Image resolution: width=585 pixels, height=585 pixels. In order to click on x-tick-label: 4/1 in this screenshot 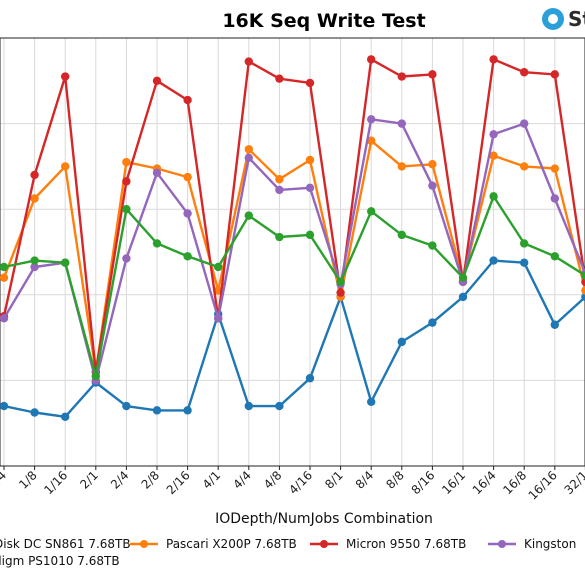, I will do `click(212, 480)`.